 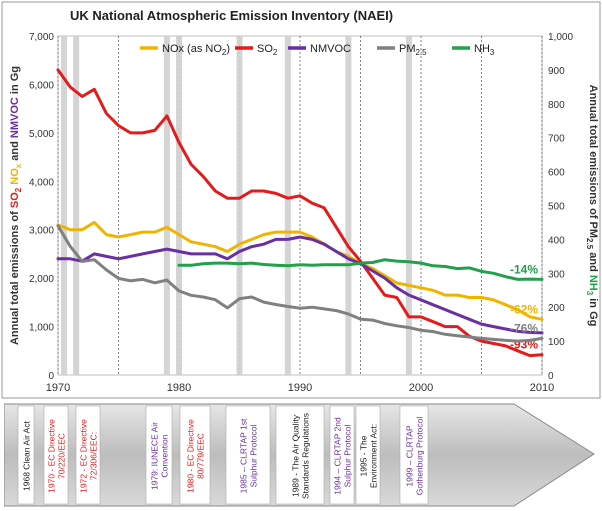 What do you see at coordinates (84, 456) in the screenshot?
I see `timeline-item-text: 1972 - EC Directive` at bounding box center [84, 456].